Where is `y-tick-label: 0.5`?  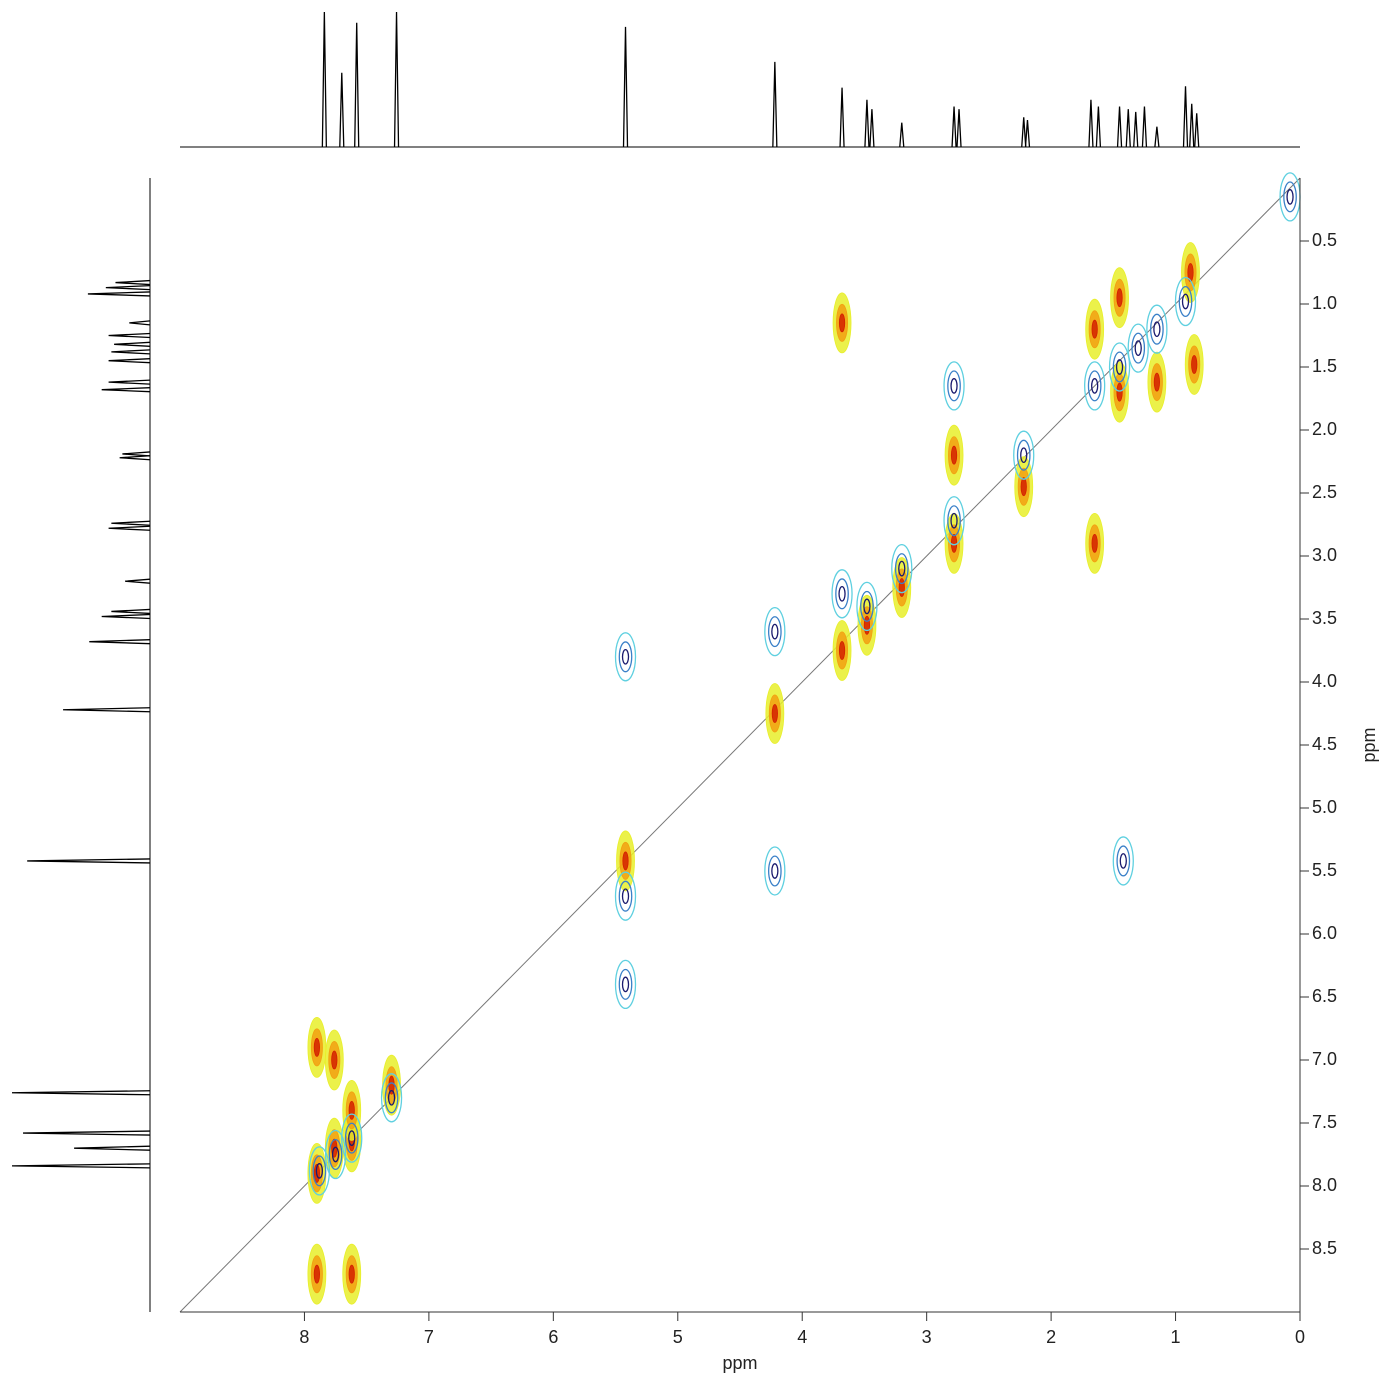
y-tick-label: 0.5 is located at coordinates (1324, 240).